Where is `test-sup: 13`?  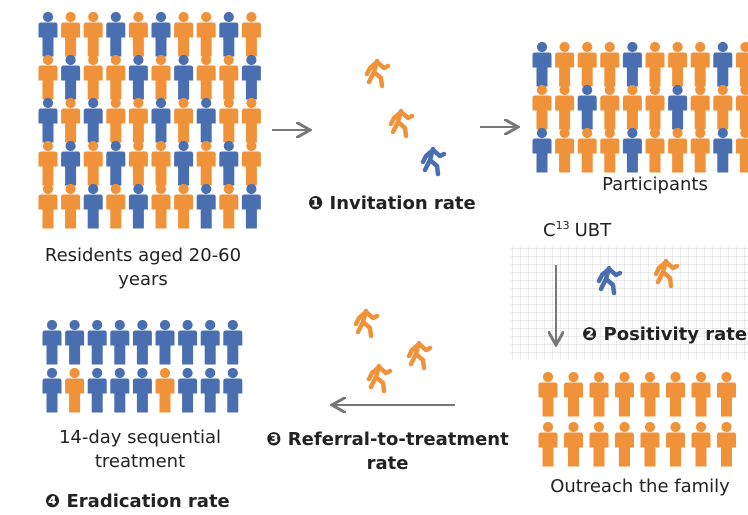 test-sup: 13 is located at coordinates (562, 225).